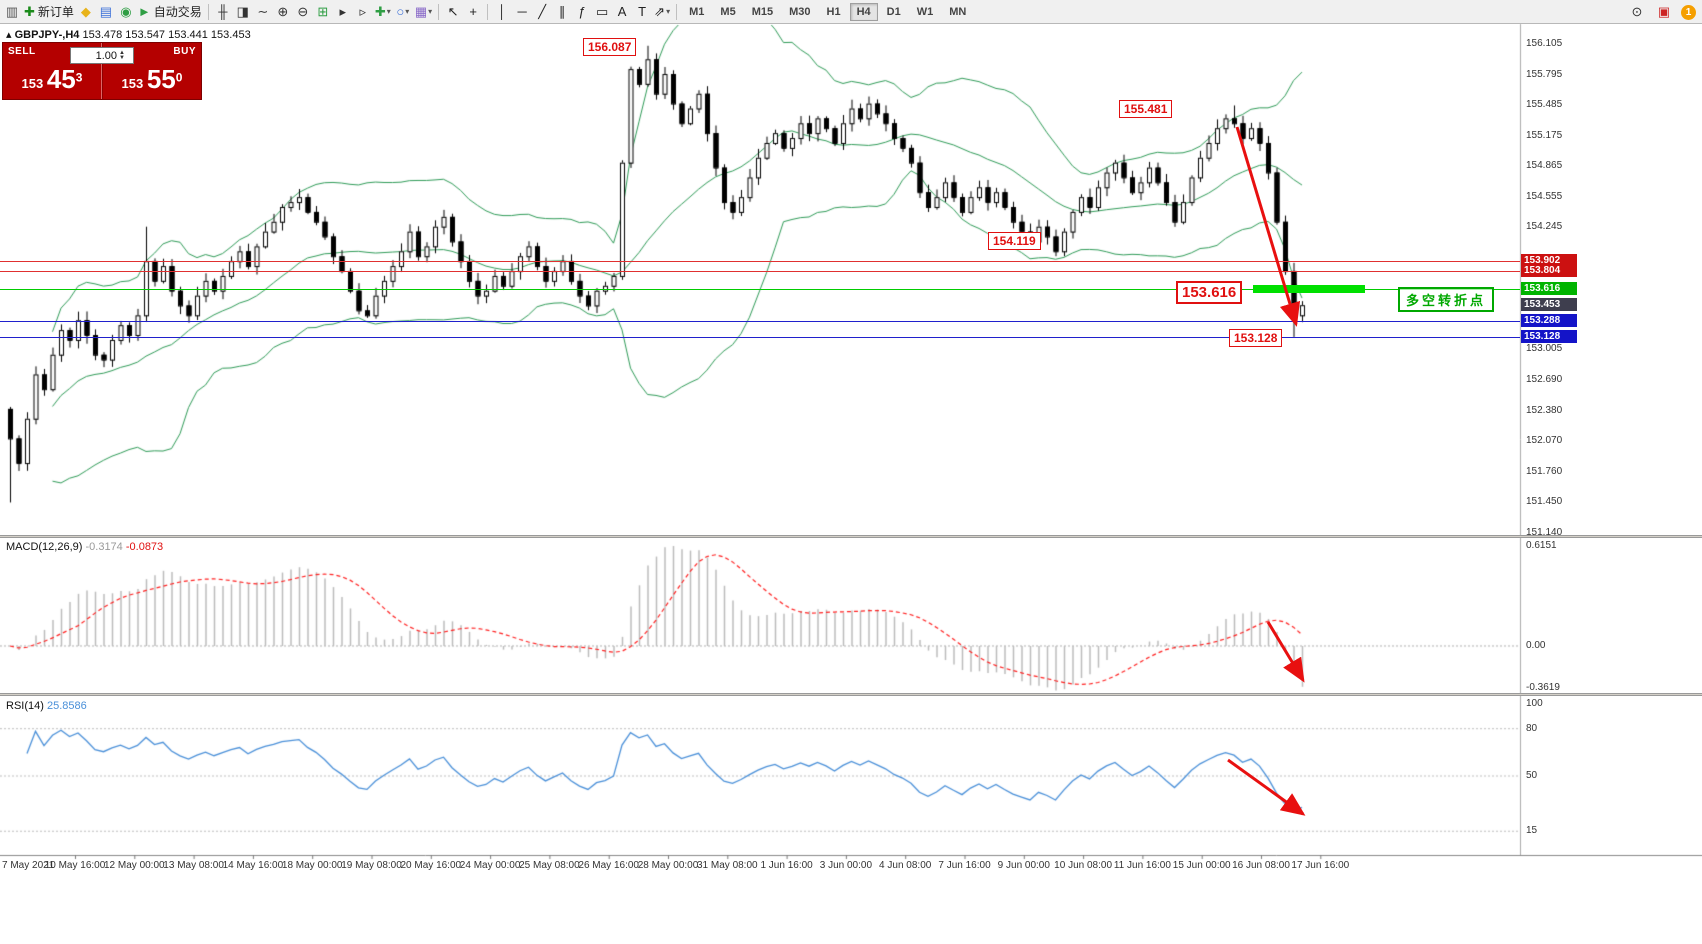 Image resolution: width=1702 pixels, height=944 pixels. I want to click on indicators-button: ✚ ▾, so click(382, 11).